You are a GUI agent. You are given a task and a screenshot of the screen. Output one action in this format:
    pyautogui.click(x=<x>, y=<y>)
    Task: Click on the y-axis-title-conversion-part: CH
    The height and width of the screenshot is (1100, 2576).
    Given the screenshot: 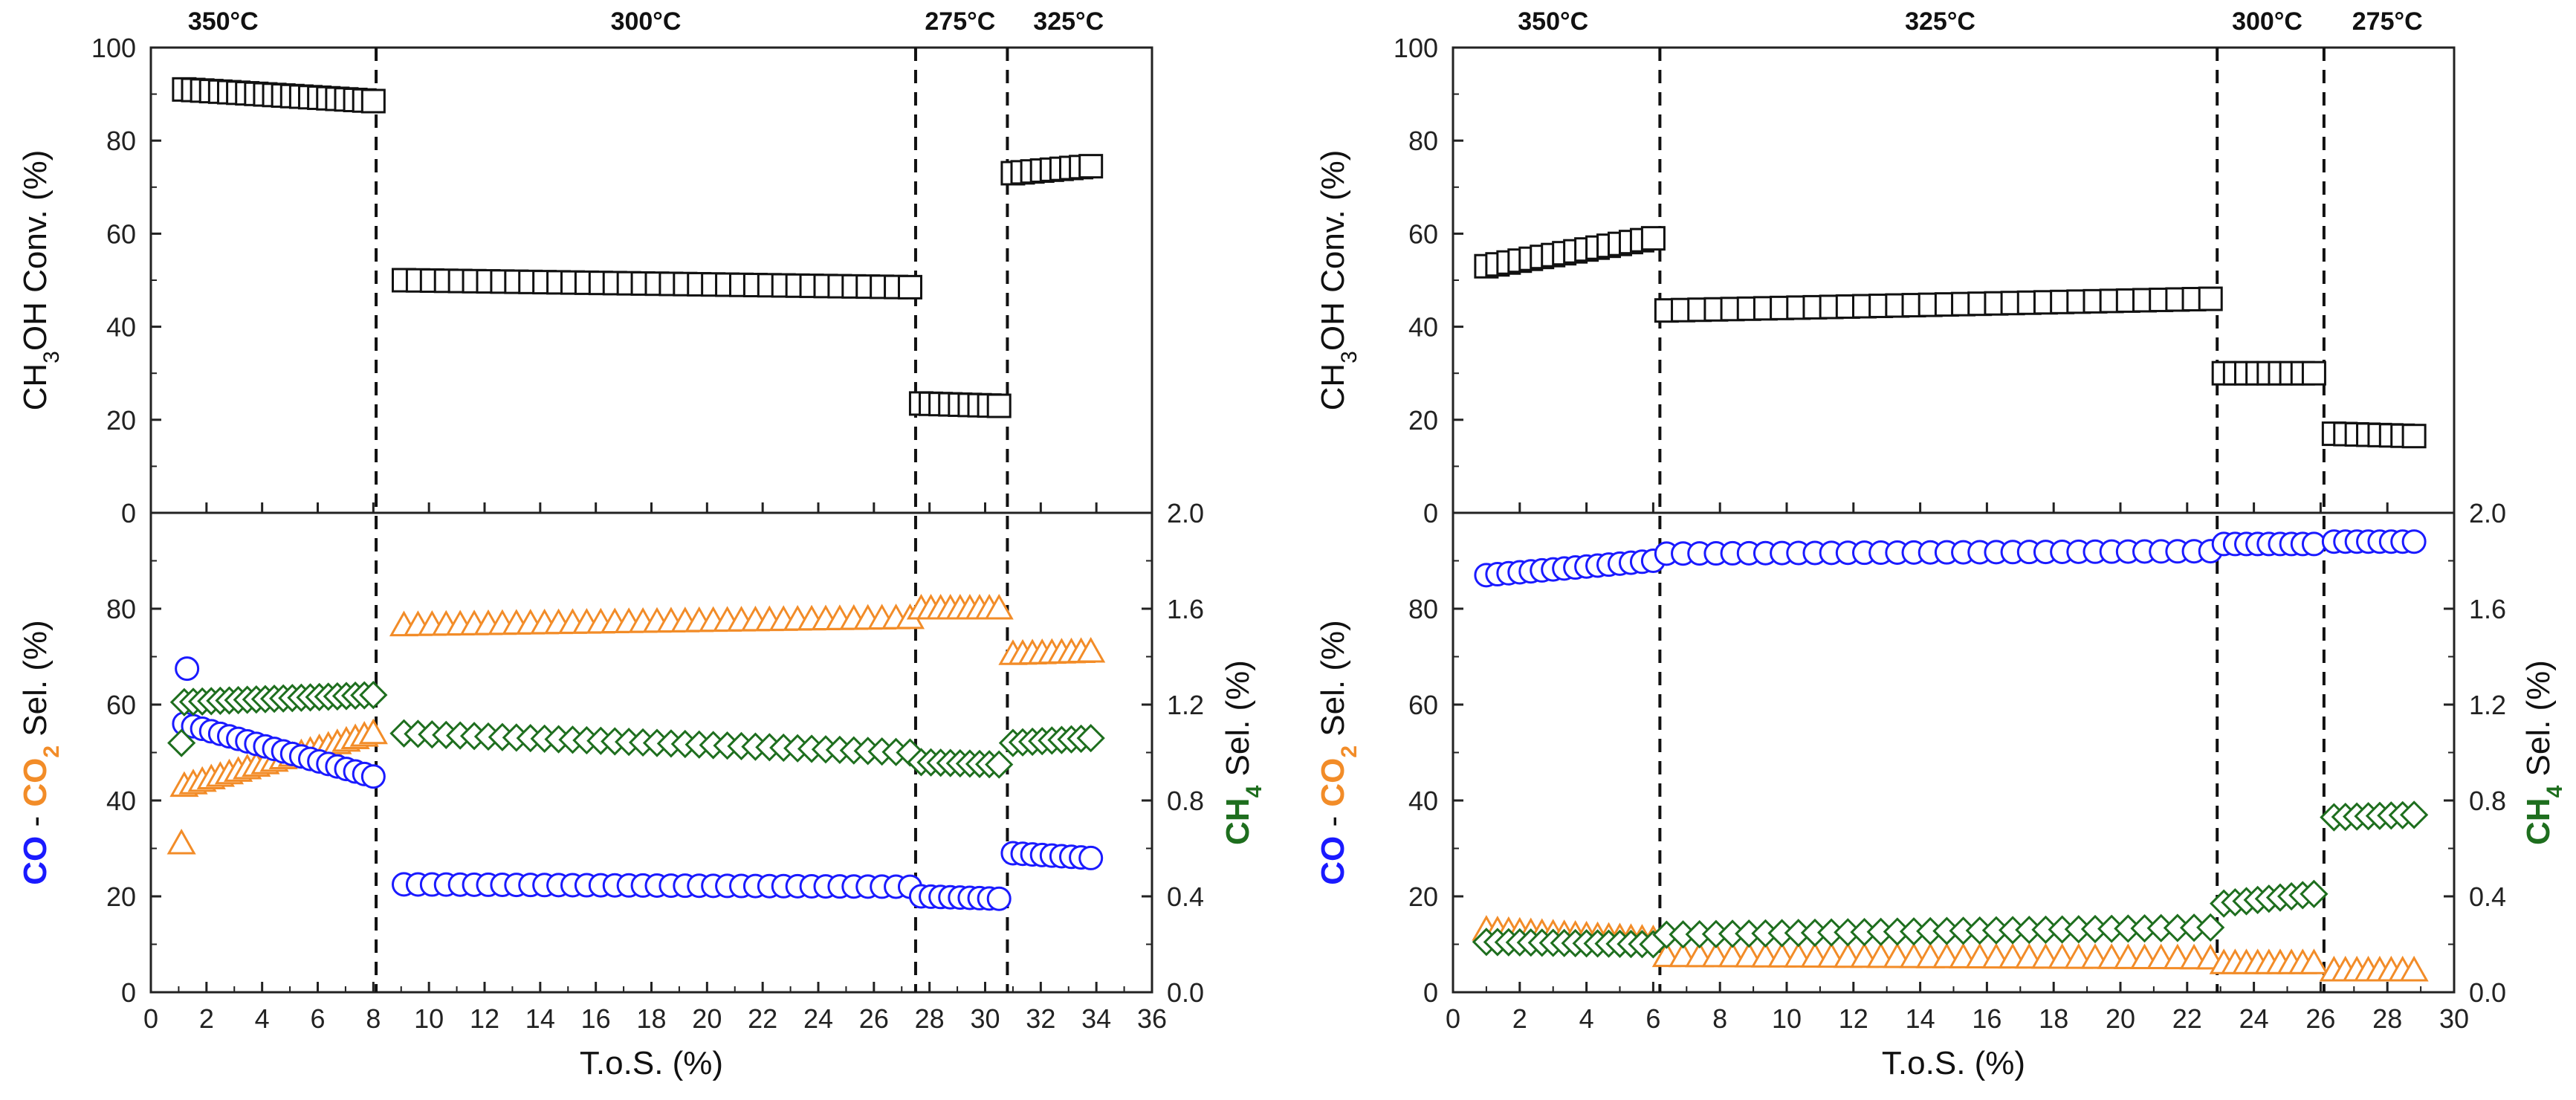 What is the action you would take?
    pyautogui.click(x=1333, y=387)
    